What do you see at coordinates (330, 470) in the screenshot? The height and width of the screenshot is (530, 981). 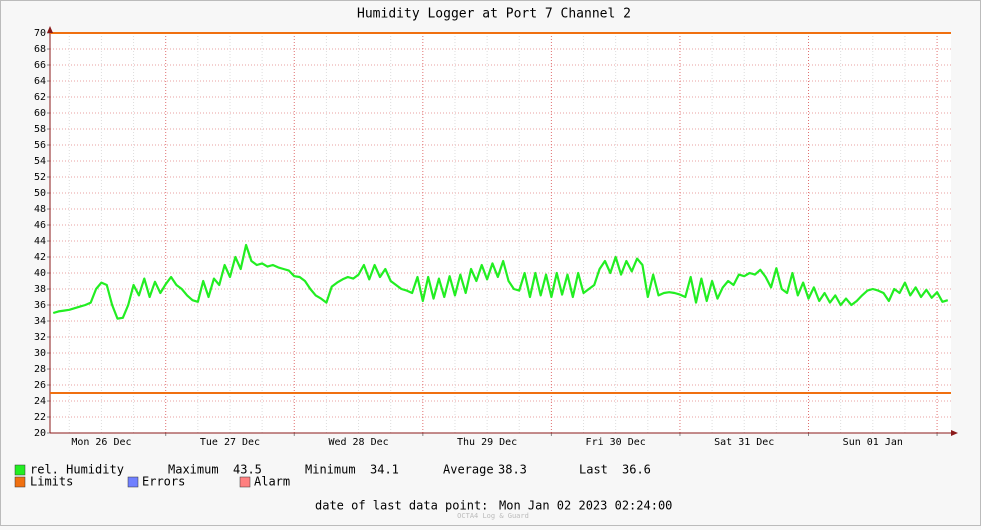 I see `stat-label: Minimum` at bounding box center [330, 470].